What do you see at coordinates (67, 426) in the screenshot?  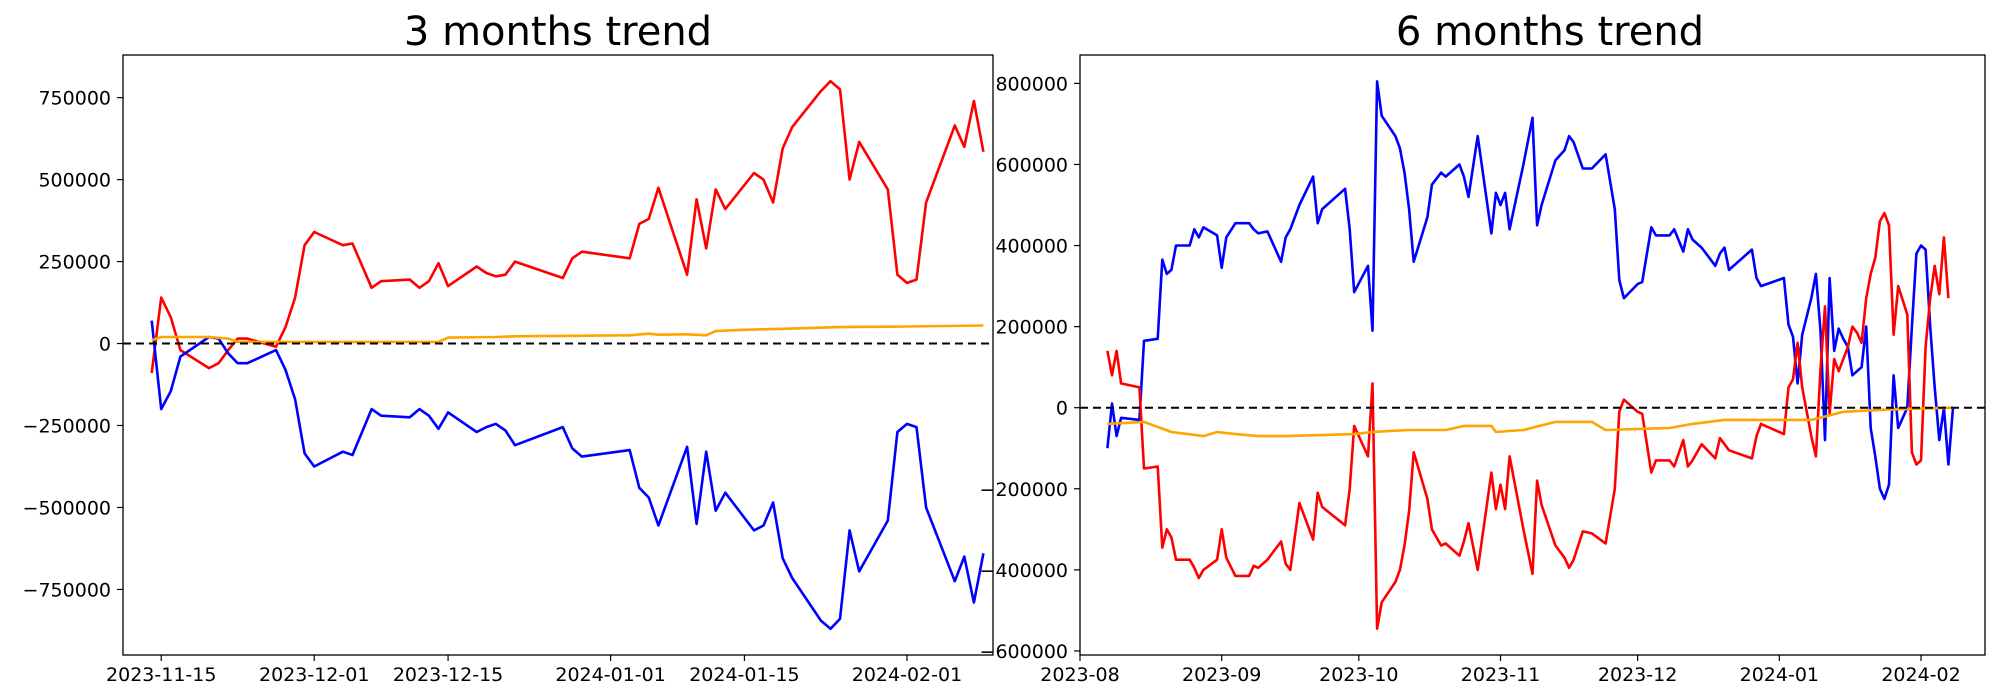 I see `y-tick-label: −250000` at bounding box center [67, 426].